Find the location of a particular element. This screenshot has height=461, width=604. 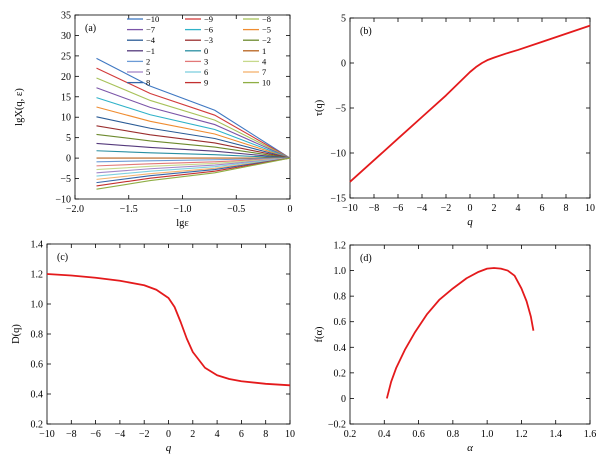

series-line-qm10 is located at coordinates (193, 108).